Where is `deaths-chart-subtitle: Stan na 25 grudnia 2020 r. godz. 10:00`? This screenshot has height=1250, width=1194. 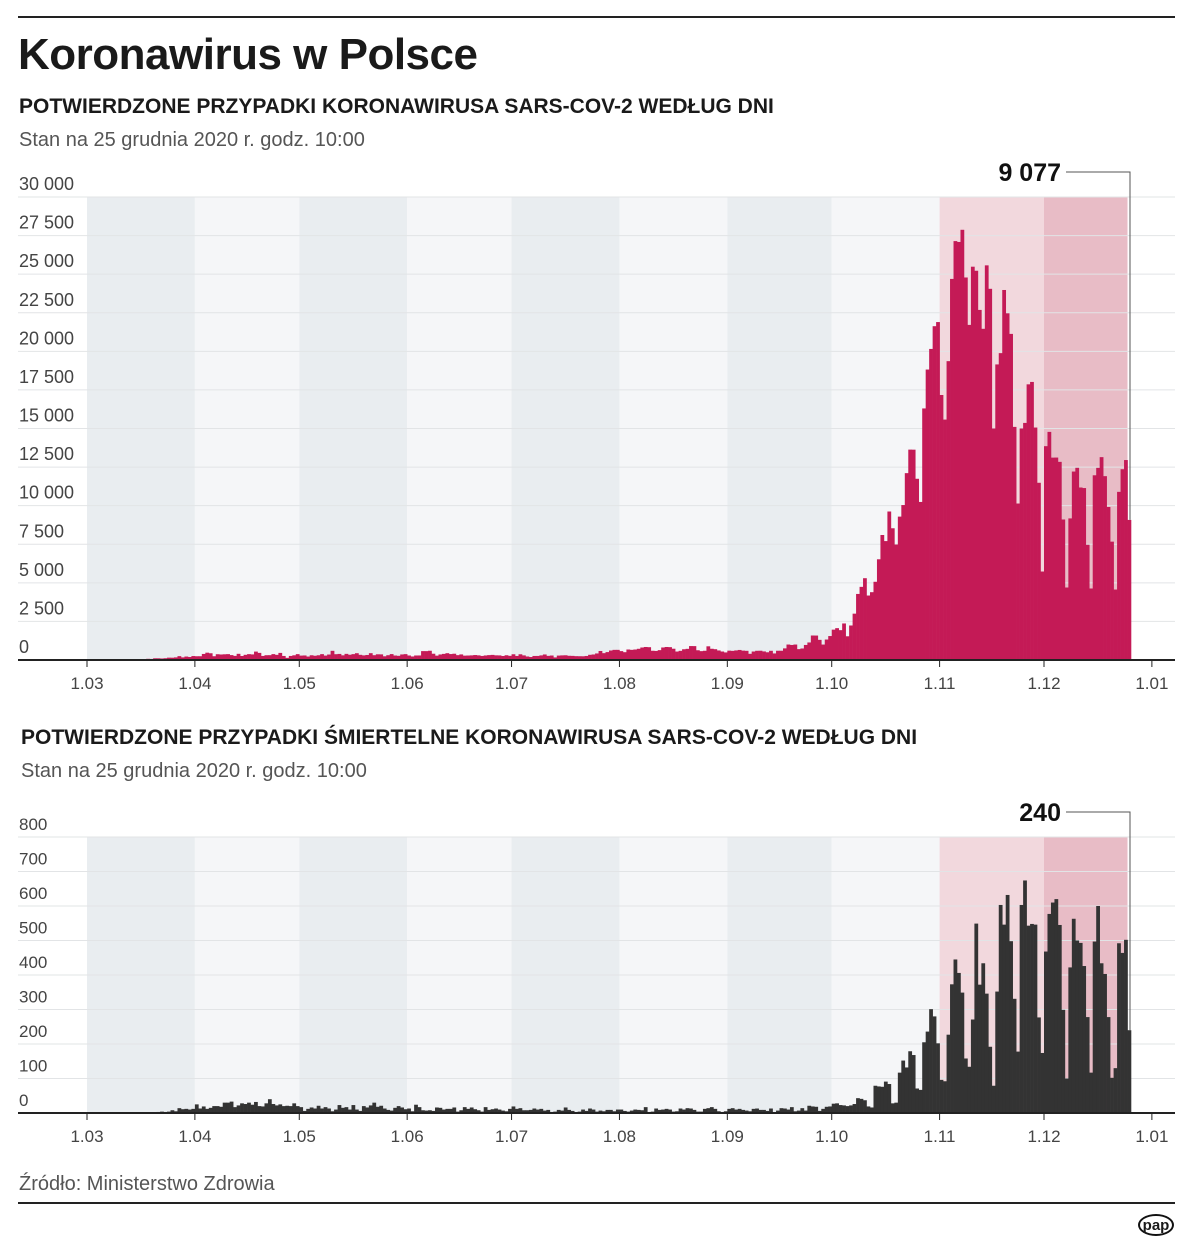 deaths-chart-subtitle: Stan na 25 grudnia 2020 r. godz. 10:00 is located at coordinates (194, 771).